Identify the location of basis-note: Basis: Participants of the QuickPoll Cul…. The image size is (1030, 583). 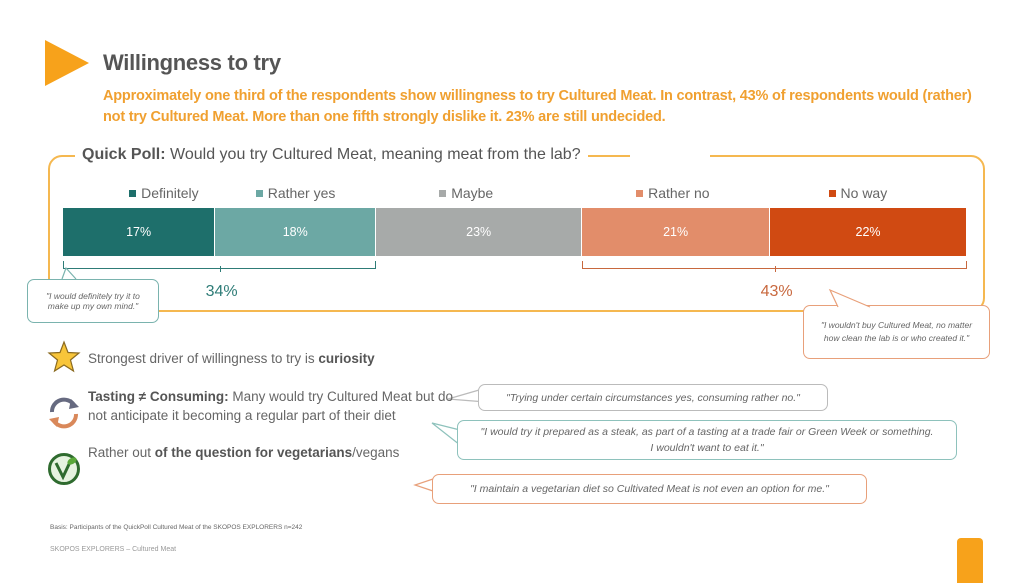
(176, 527).